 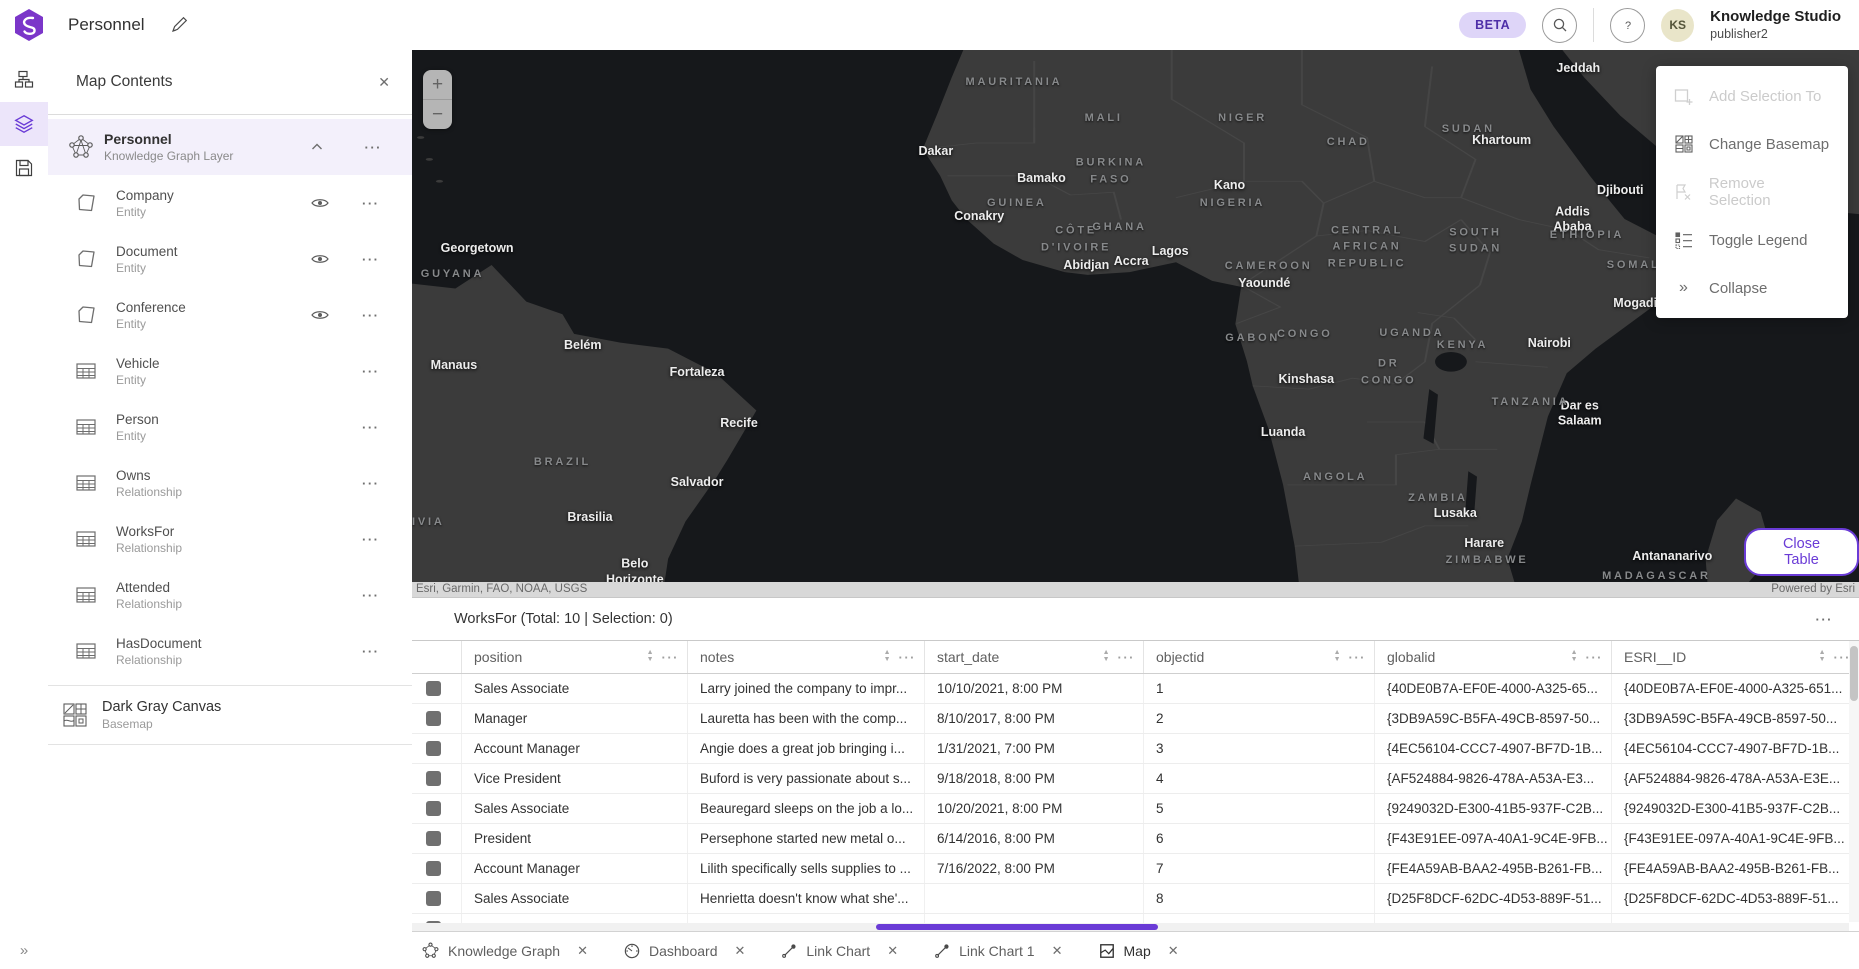 I want to click on tab-link-chart: Link Chart ✕, so click(x=839, y=951).